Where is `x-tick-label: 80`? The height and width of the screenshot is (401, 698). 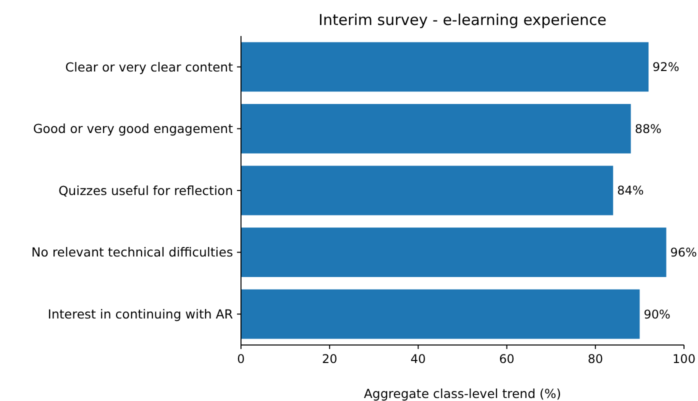
x-tick-label: 80 is located at coordinates (596, 359).